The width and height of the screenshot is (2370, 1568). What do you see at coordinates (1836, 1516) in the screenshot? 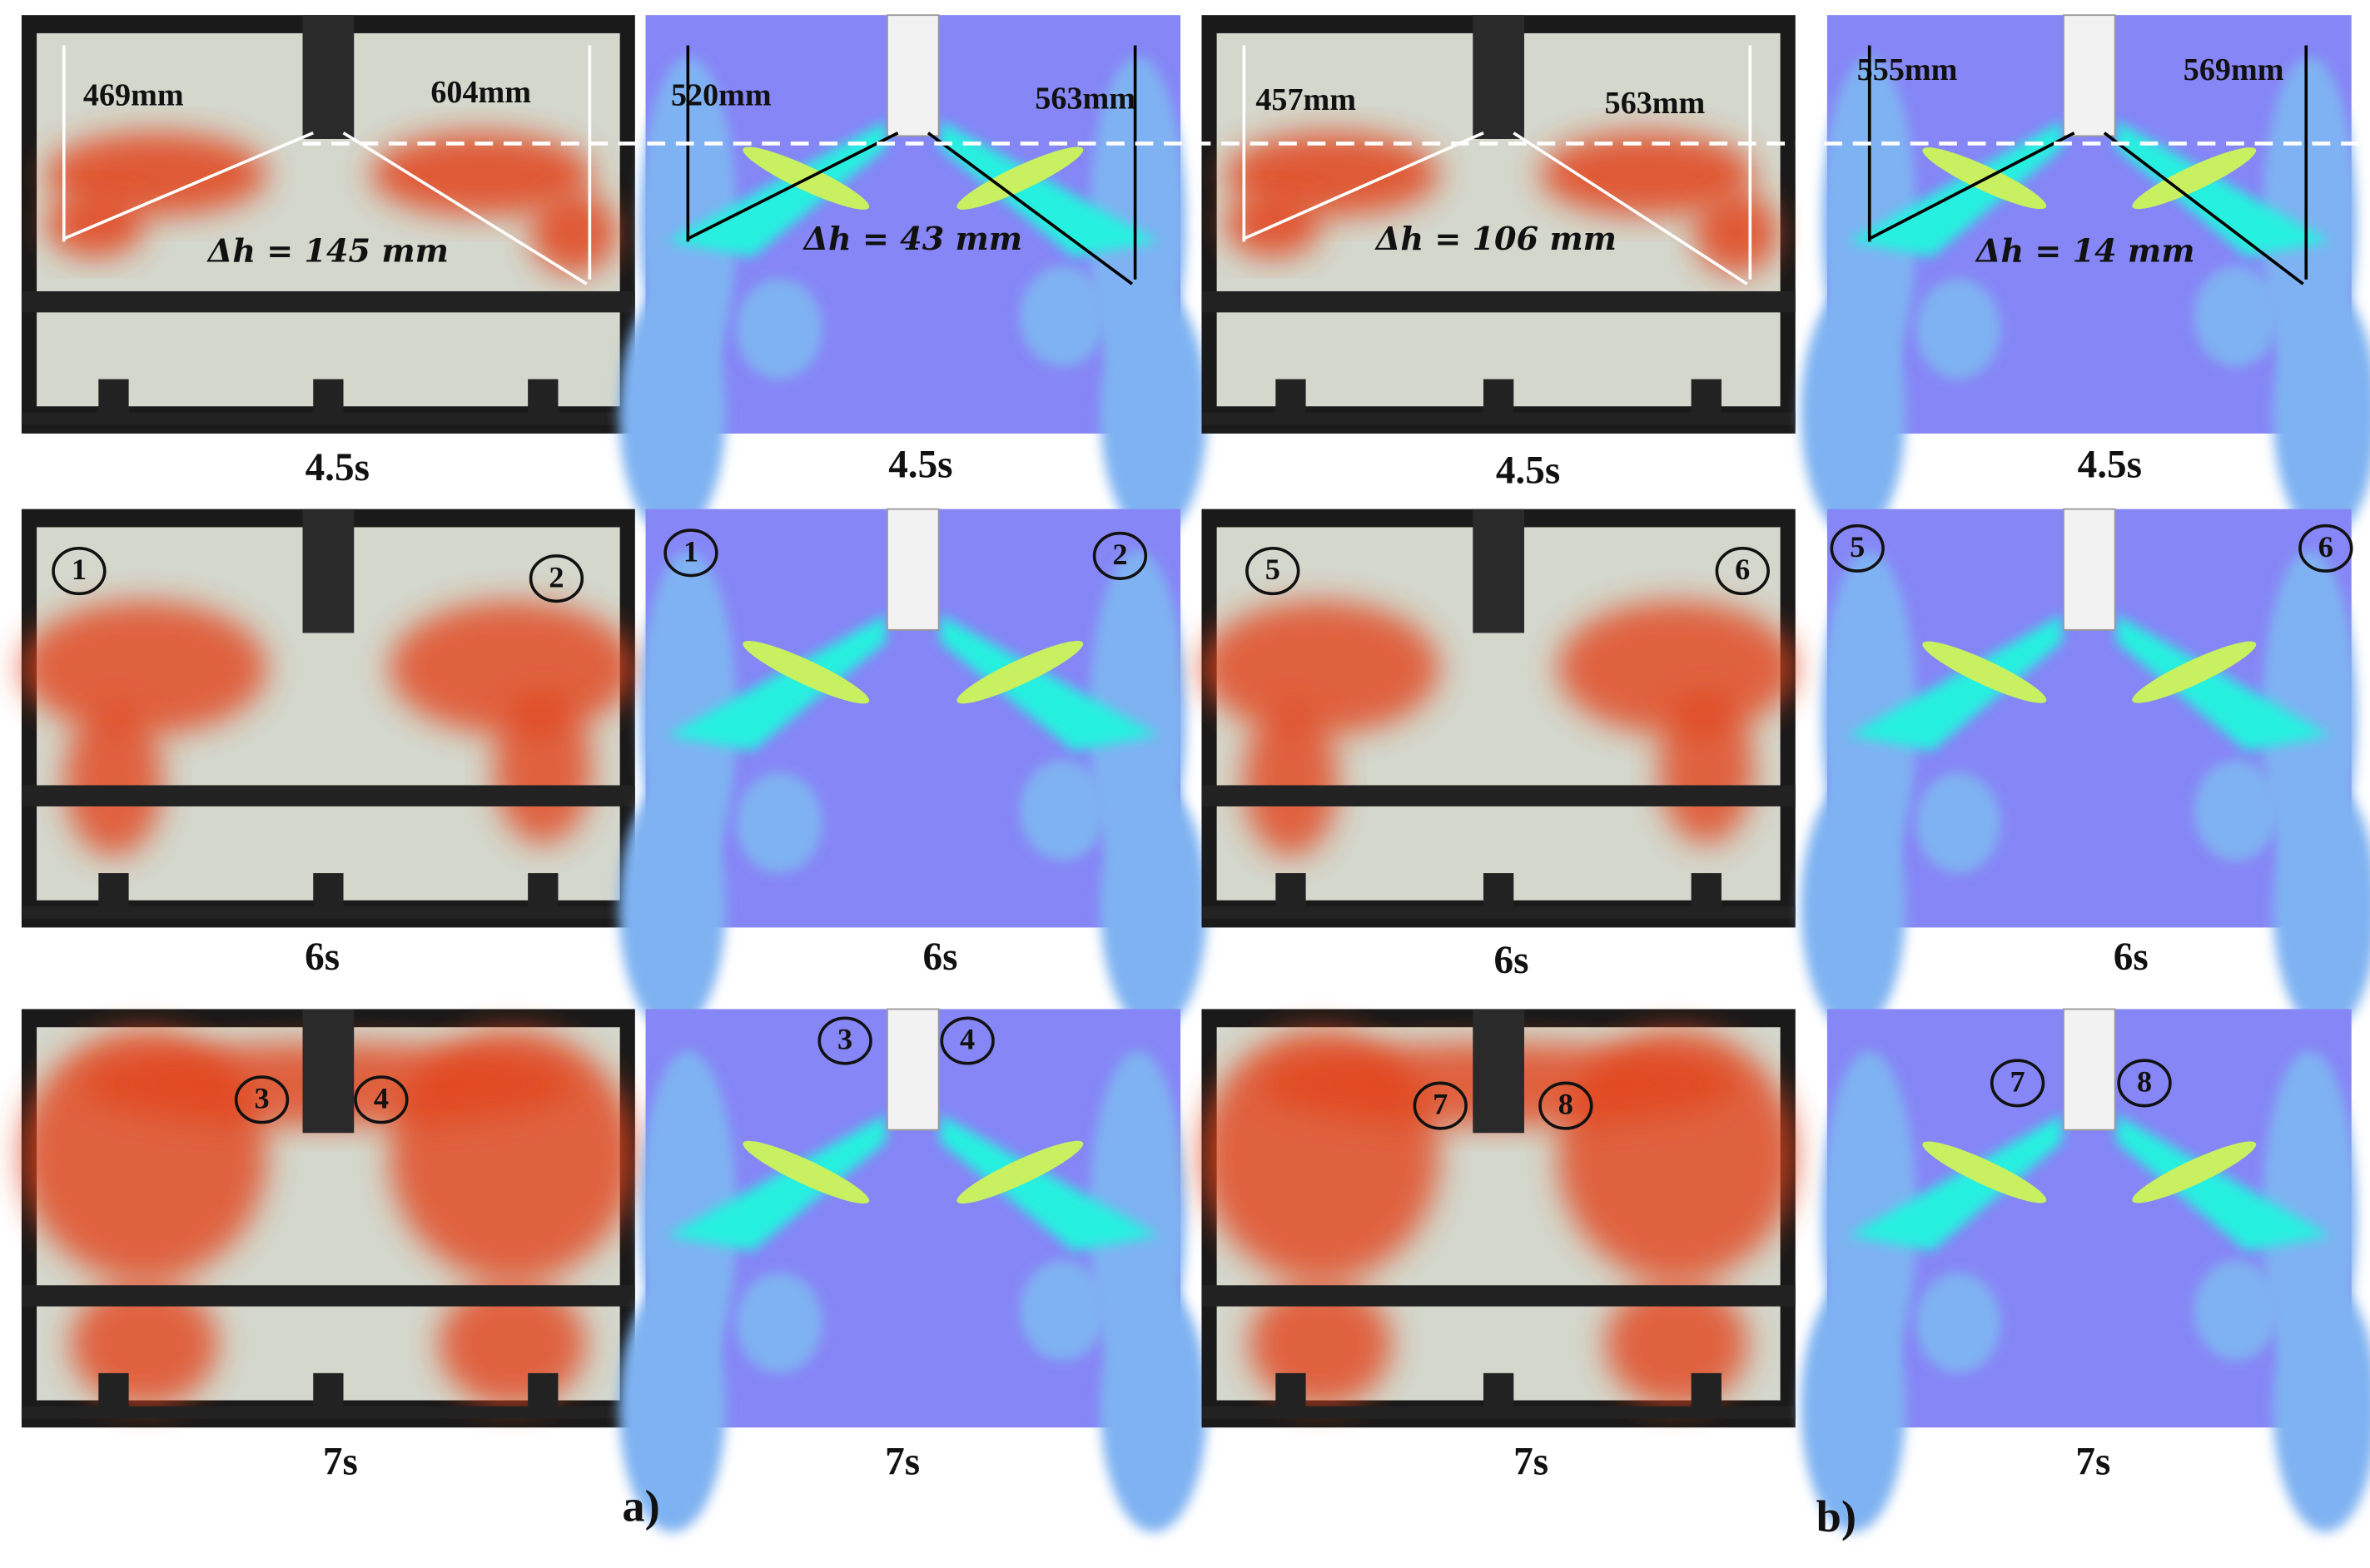
I see `group-label: b)` at bounding box center [1836, 1516].